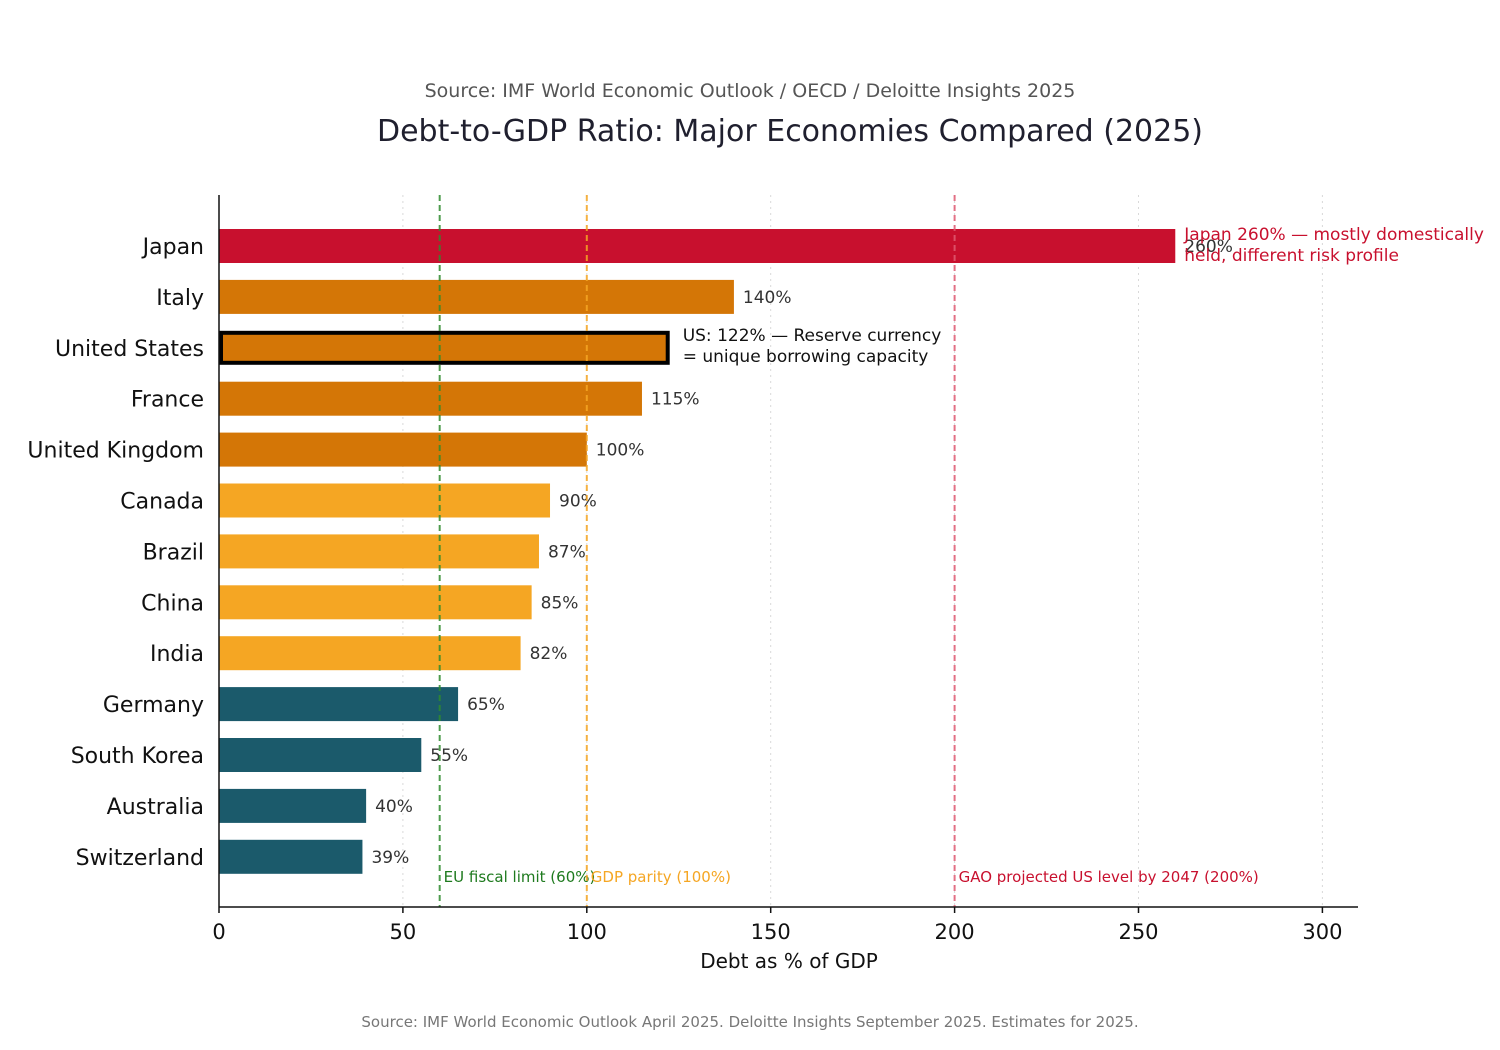 The width and height of the screenshot is (1500, 1050). I want to click on x-tick-label: 200, so click(955, 932).